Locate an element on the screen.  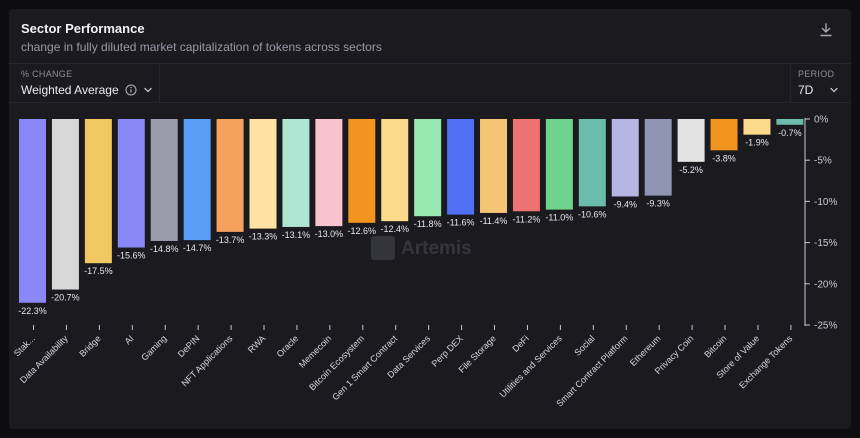
watermark-text: Artemis is located at coordinates (436, 248).